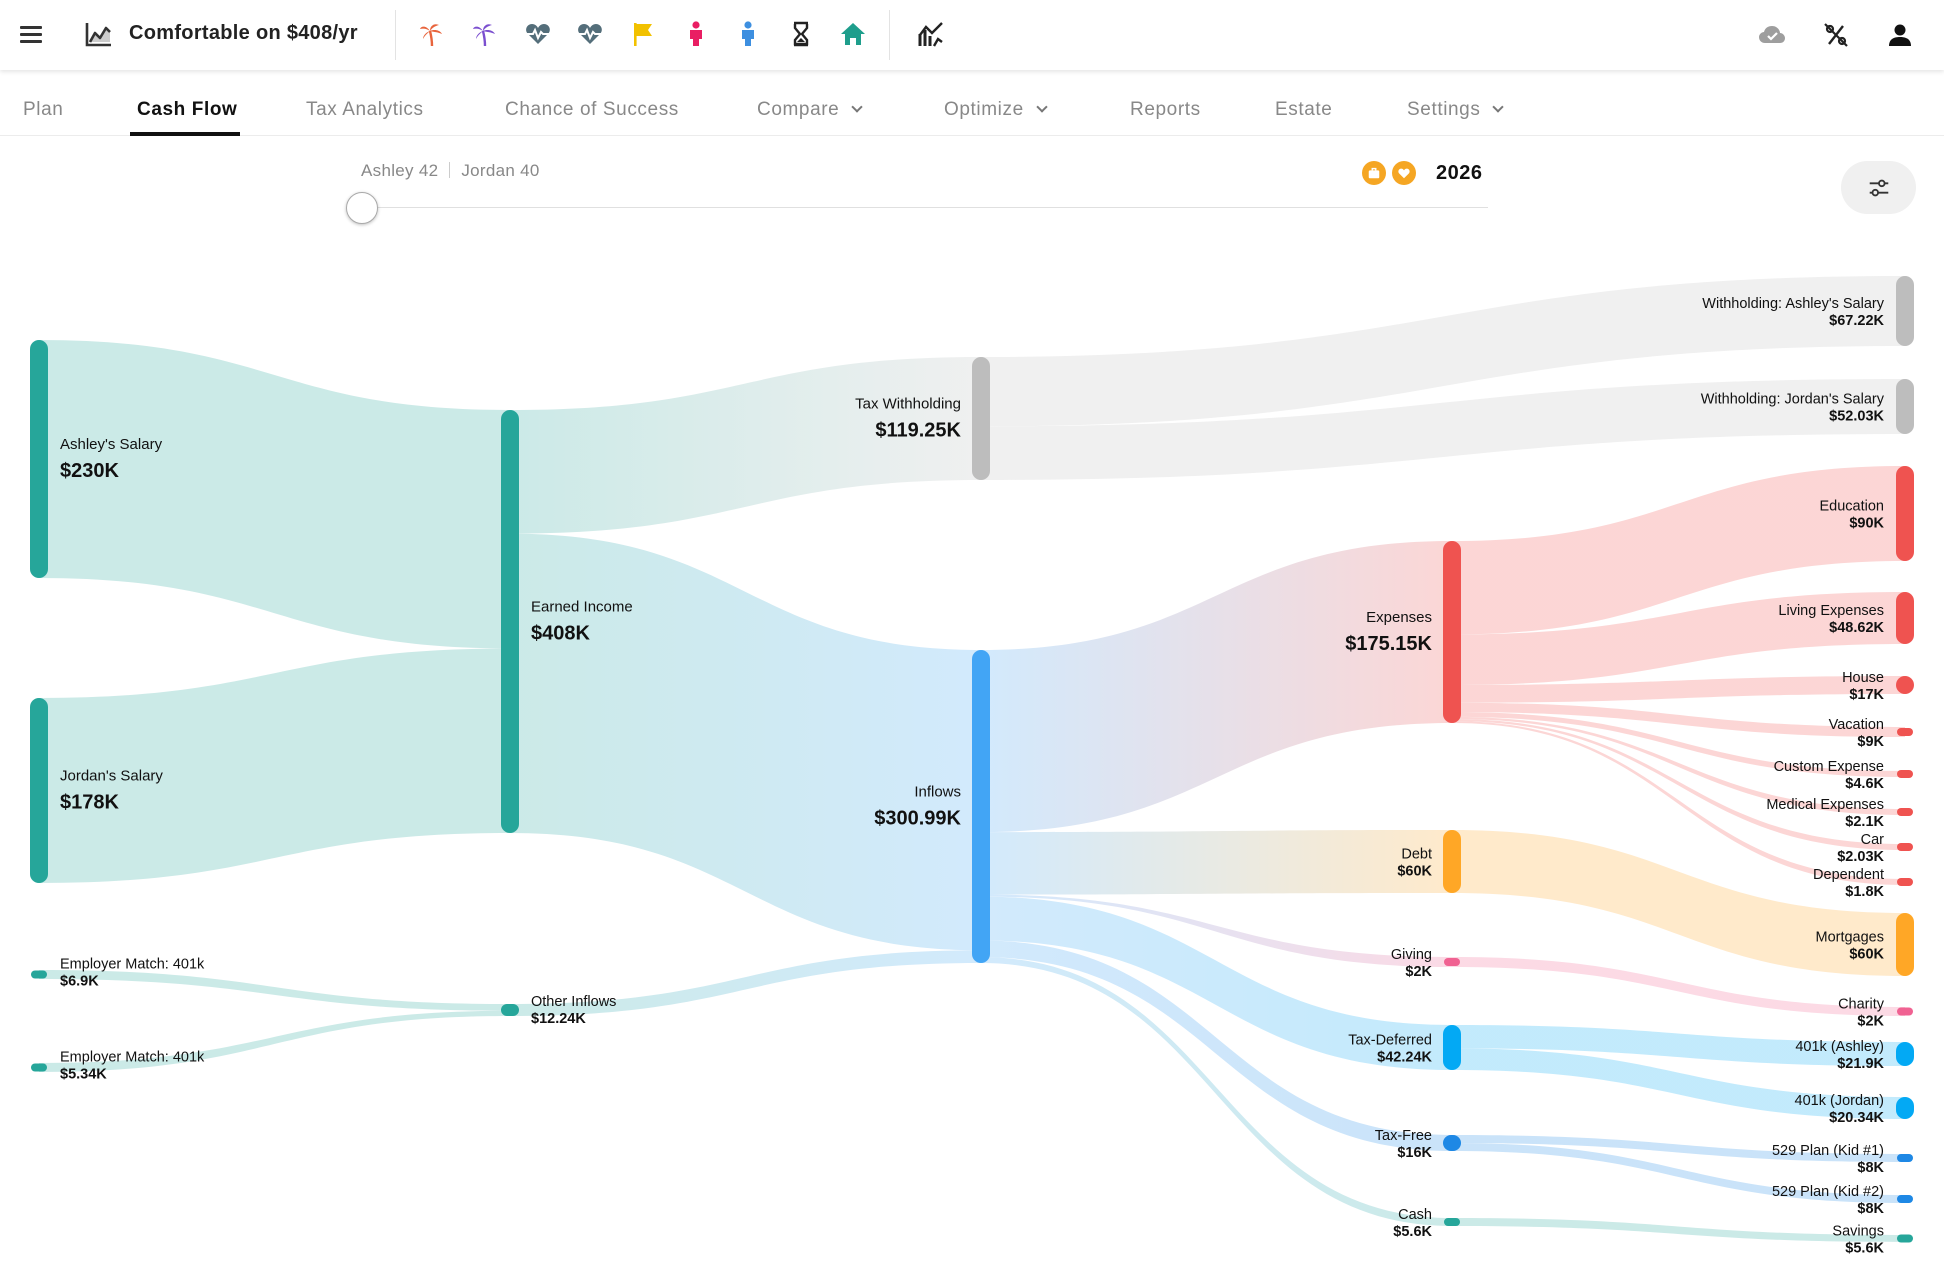 This screenshot has height=1276, width=1944. Describe the element at coordinates (1905, 882) in the screenshot. I see `sankey-node-dependent` at that location.